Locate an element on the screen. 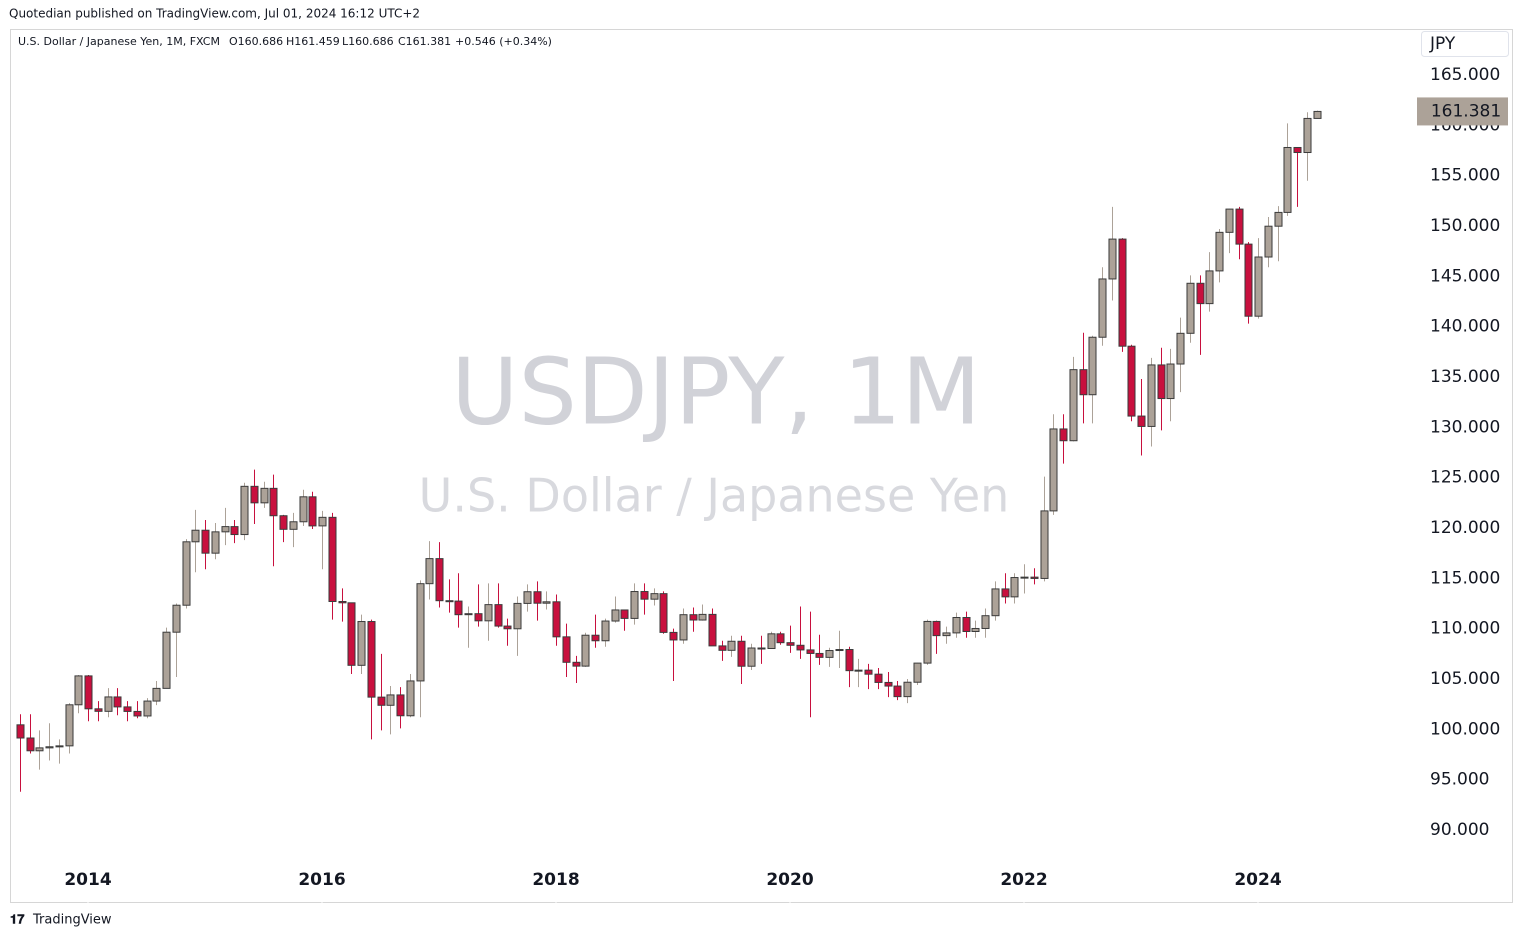 The width and height of the screenshot is (1523, 938). y-tick-label: 125.000 is located at coordinates (1465, 478).